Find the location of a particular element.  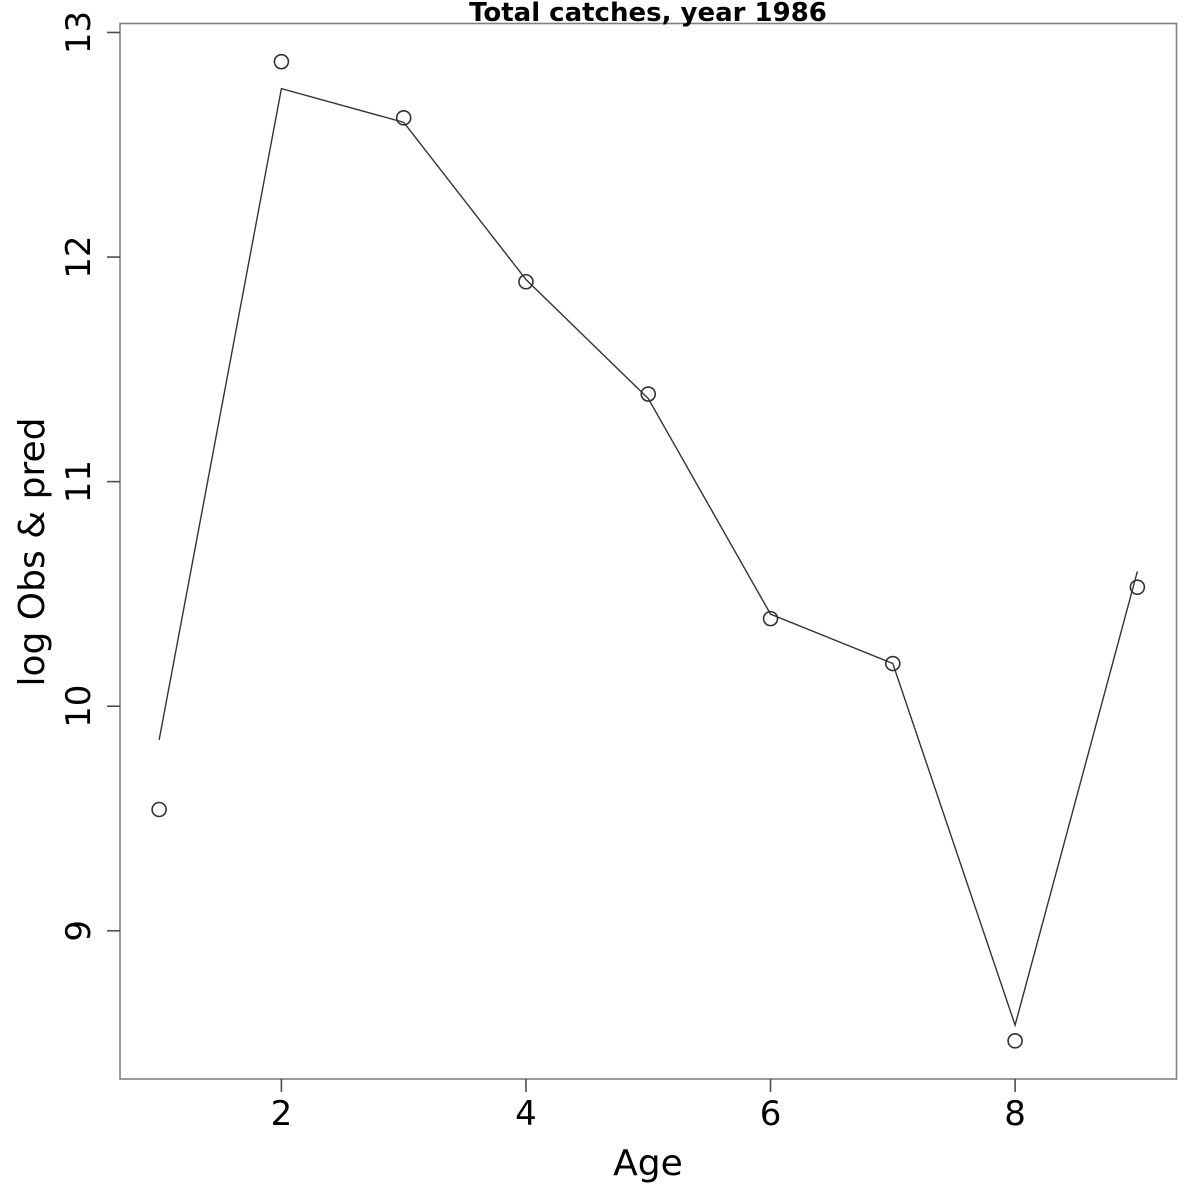

x-axis-title: Age is located at coordinates (648, 1163).